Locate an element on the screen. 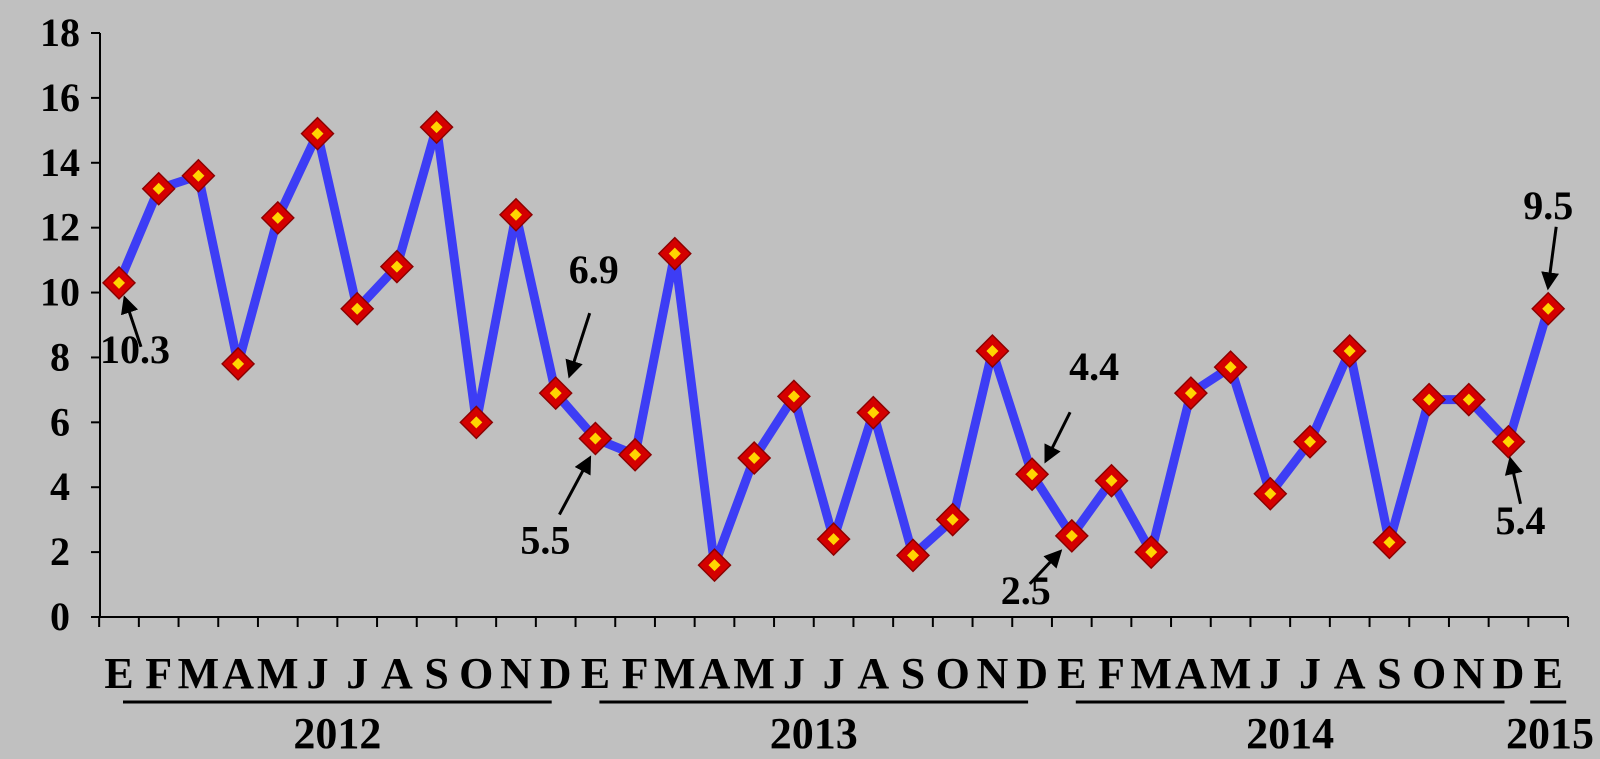 This screenshot has width=1600, height=759. y-tick-label: 8 is located at coordinates (60, 356).